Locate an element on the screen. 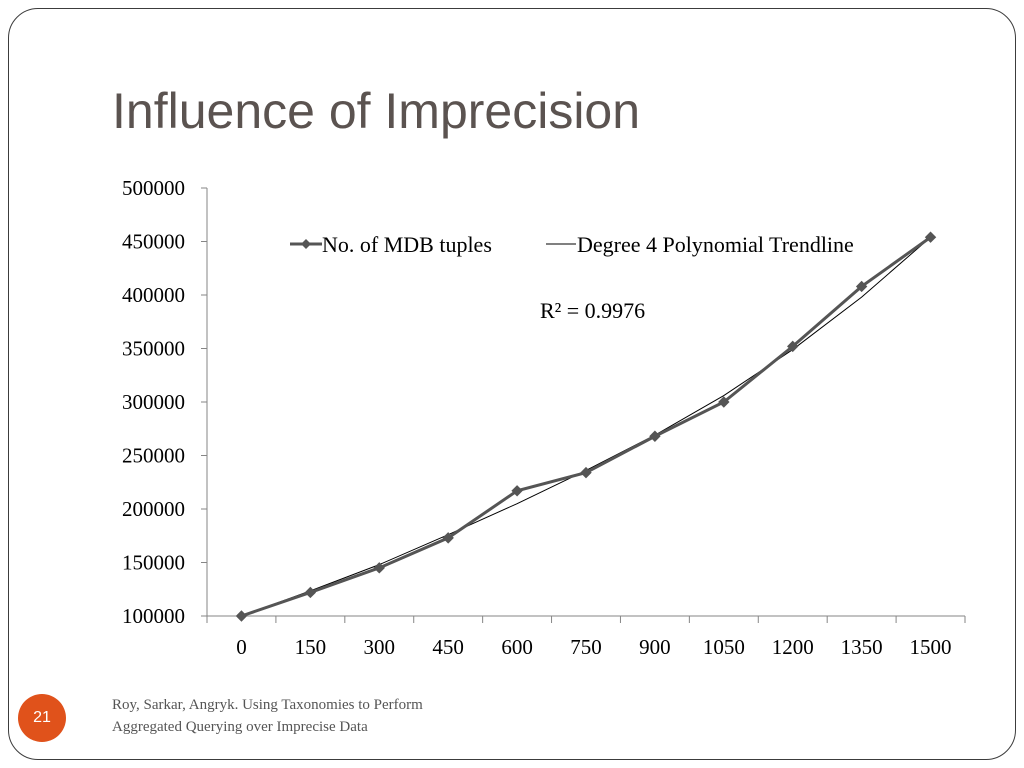 The width and height of the screenshot is (1024, 768). x-tick-label: 150 is located at coordinates (311, 647).